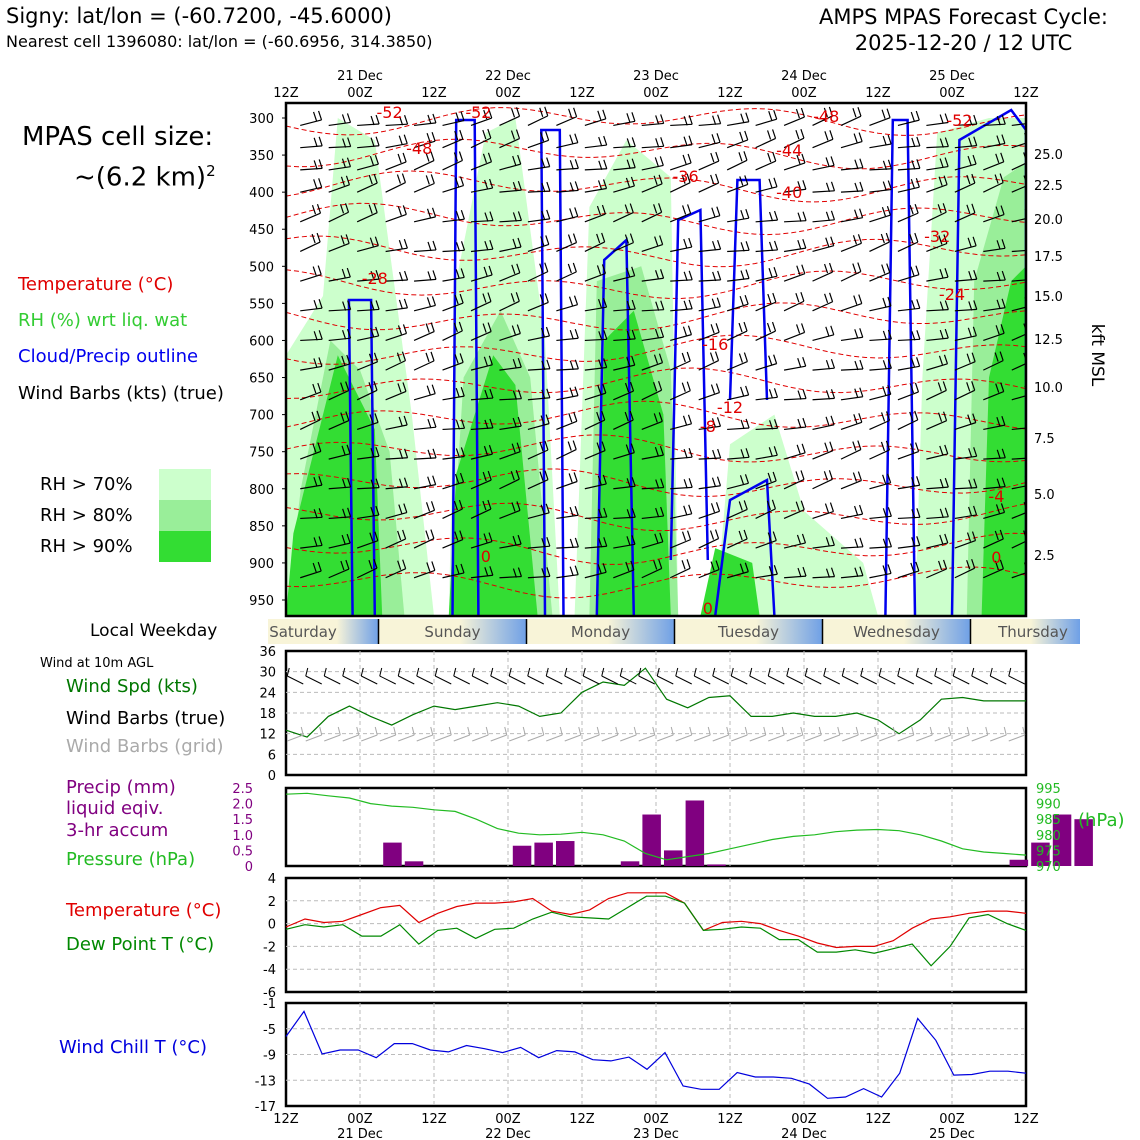  What do you see at coordinates (269, 970) in the screenshot?
I see `temp-ytick: -4` at bounding box center [269, 970].